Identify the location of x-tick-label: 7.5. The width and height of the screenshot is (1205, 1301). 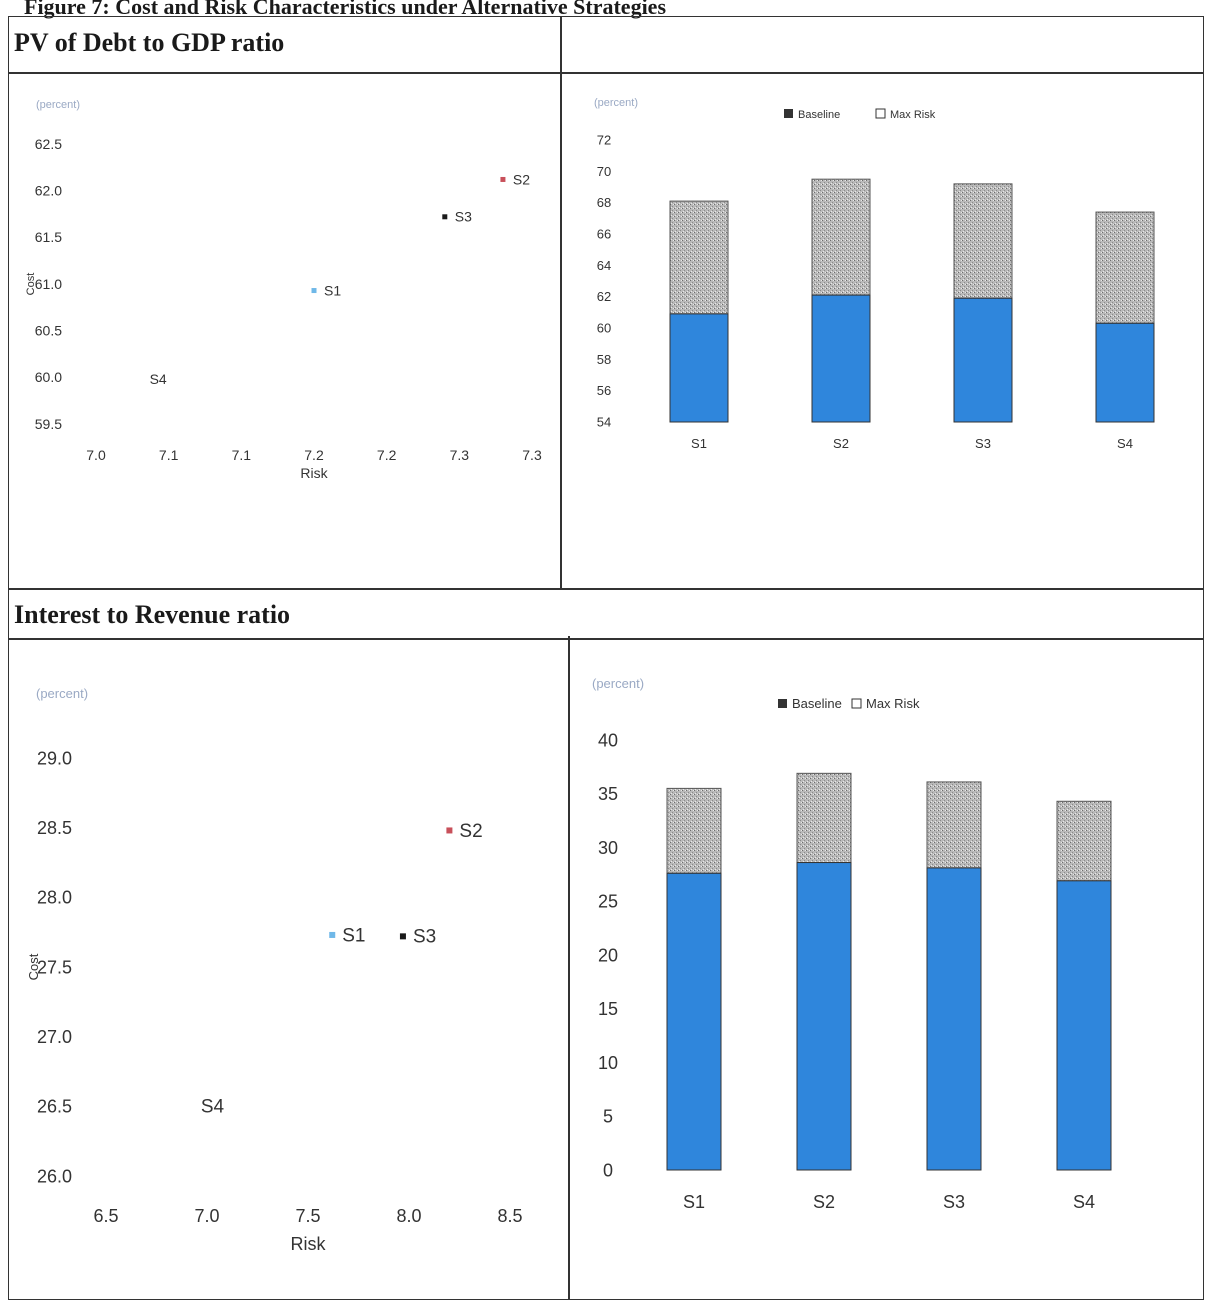
(307, 1216).